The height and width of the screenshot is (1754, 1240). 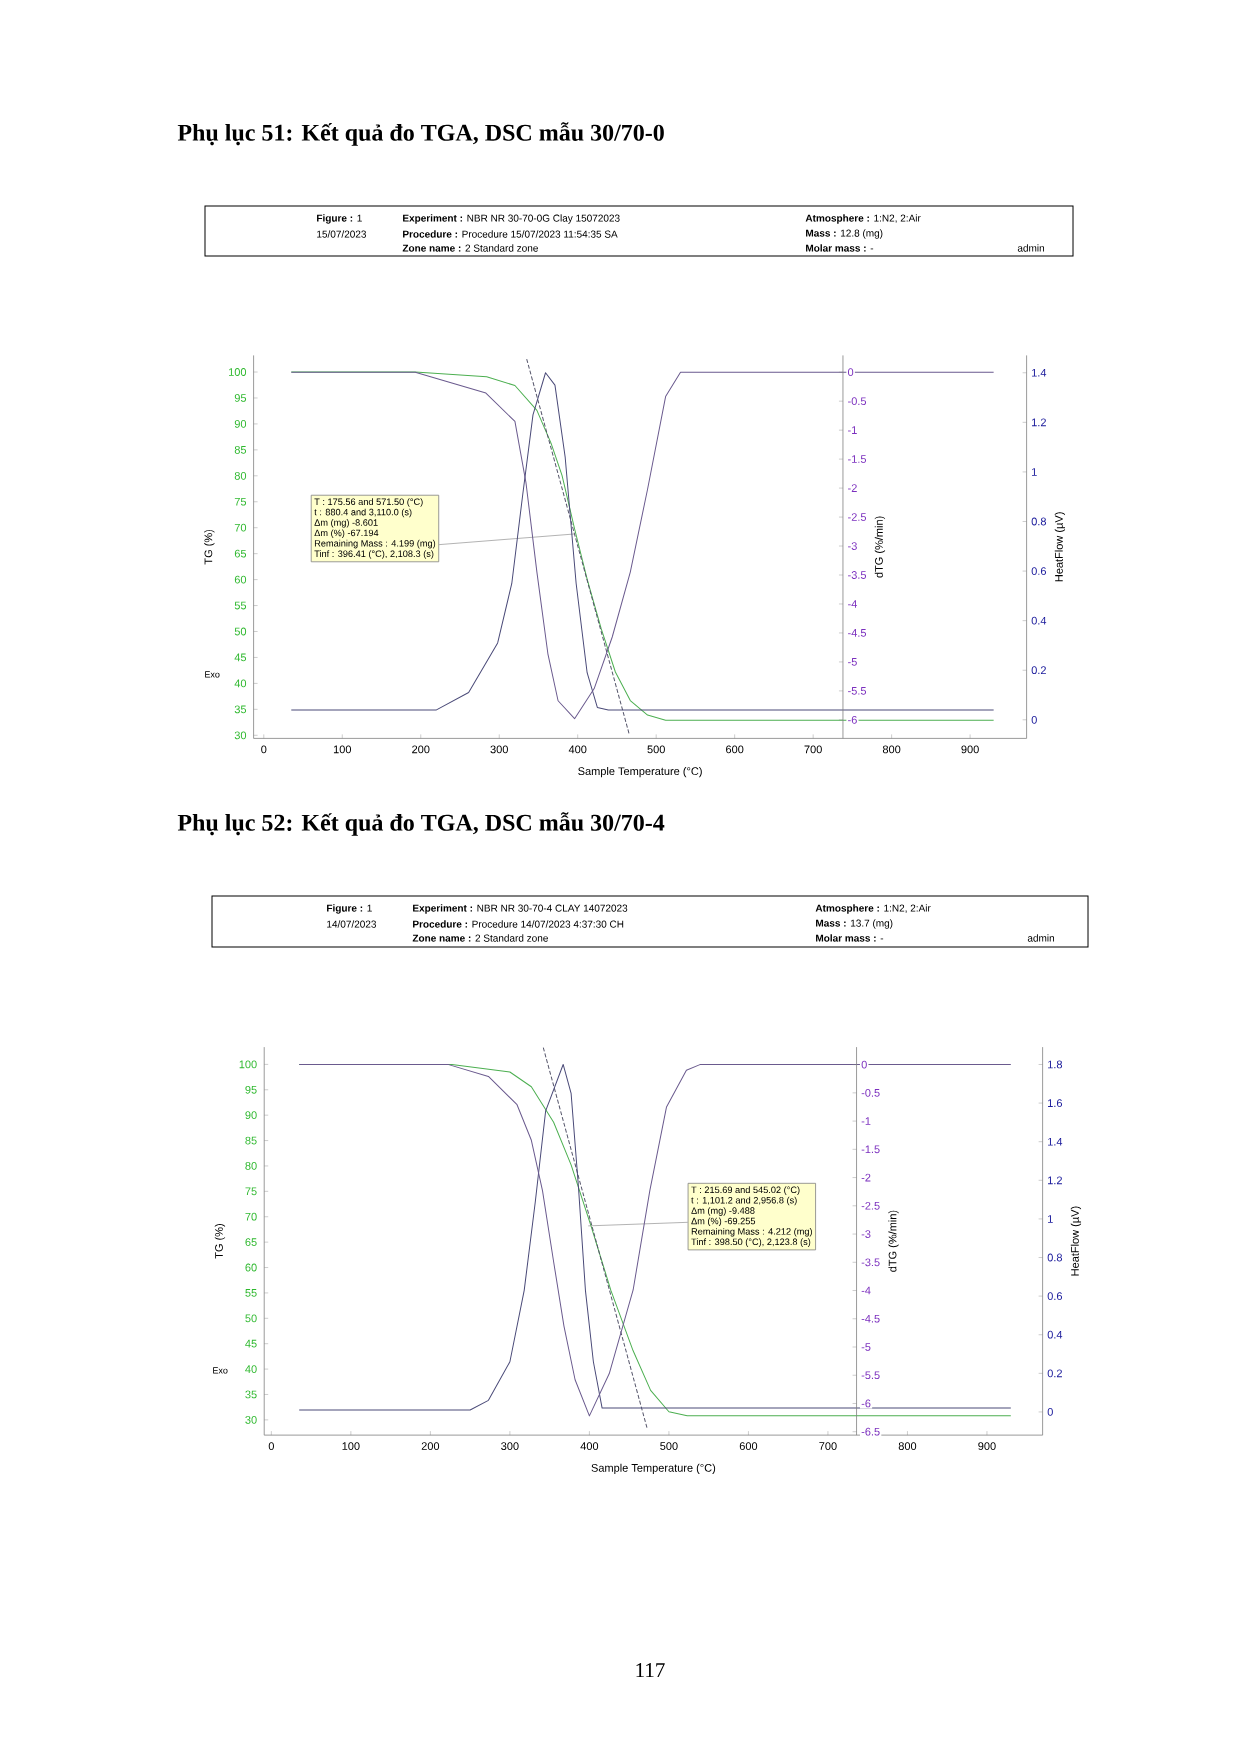 I want to click on y3-tick-label: 0.4, so click(x=1055, y=1334).